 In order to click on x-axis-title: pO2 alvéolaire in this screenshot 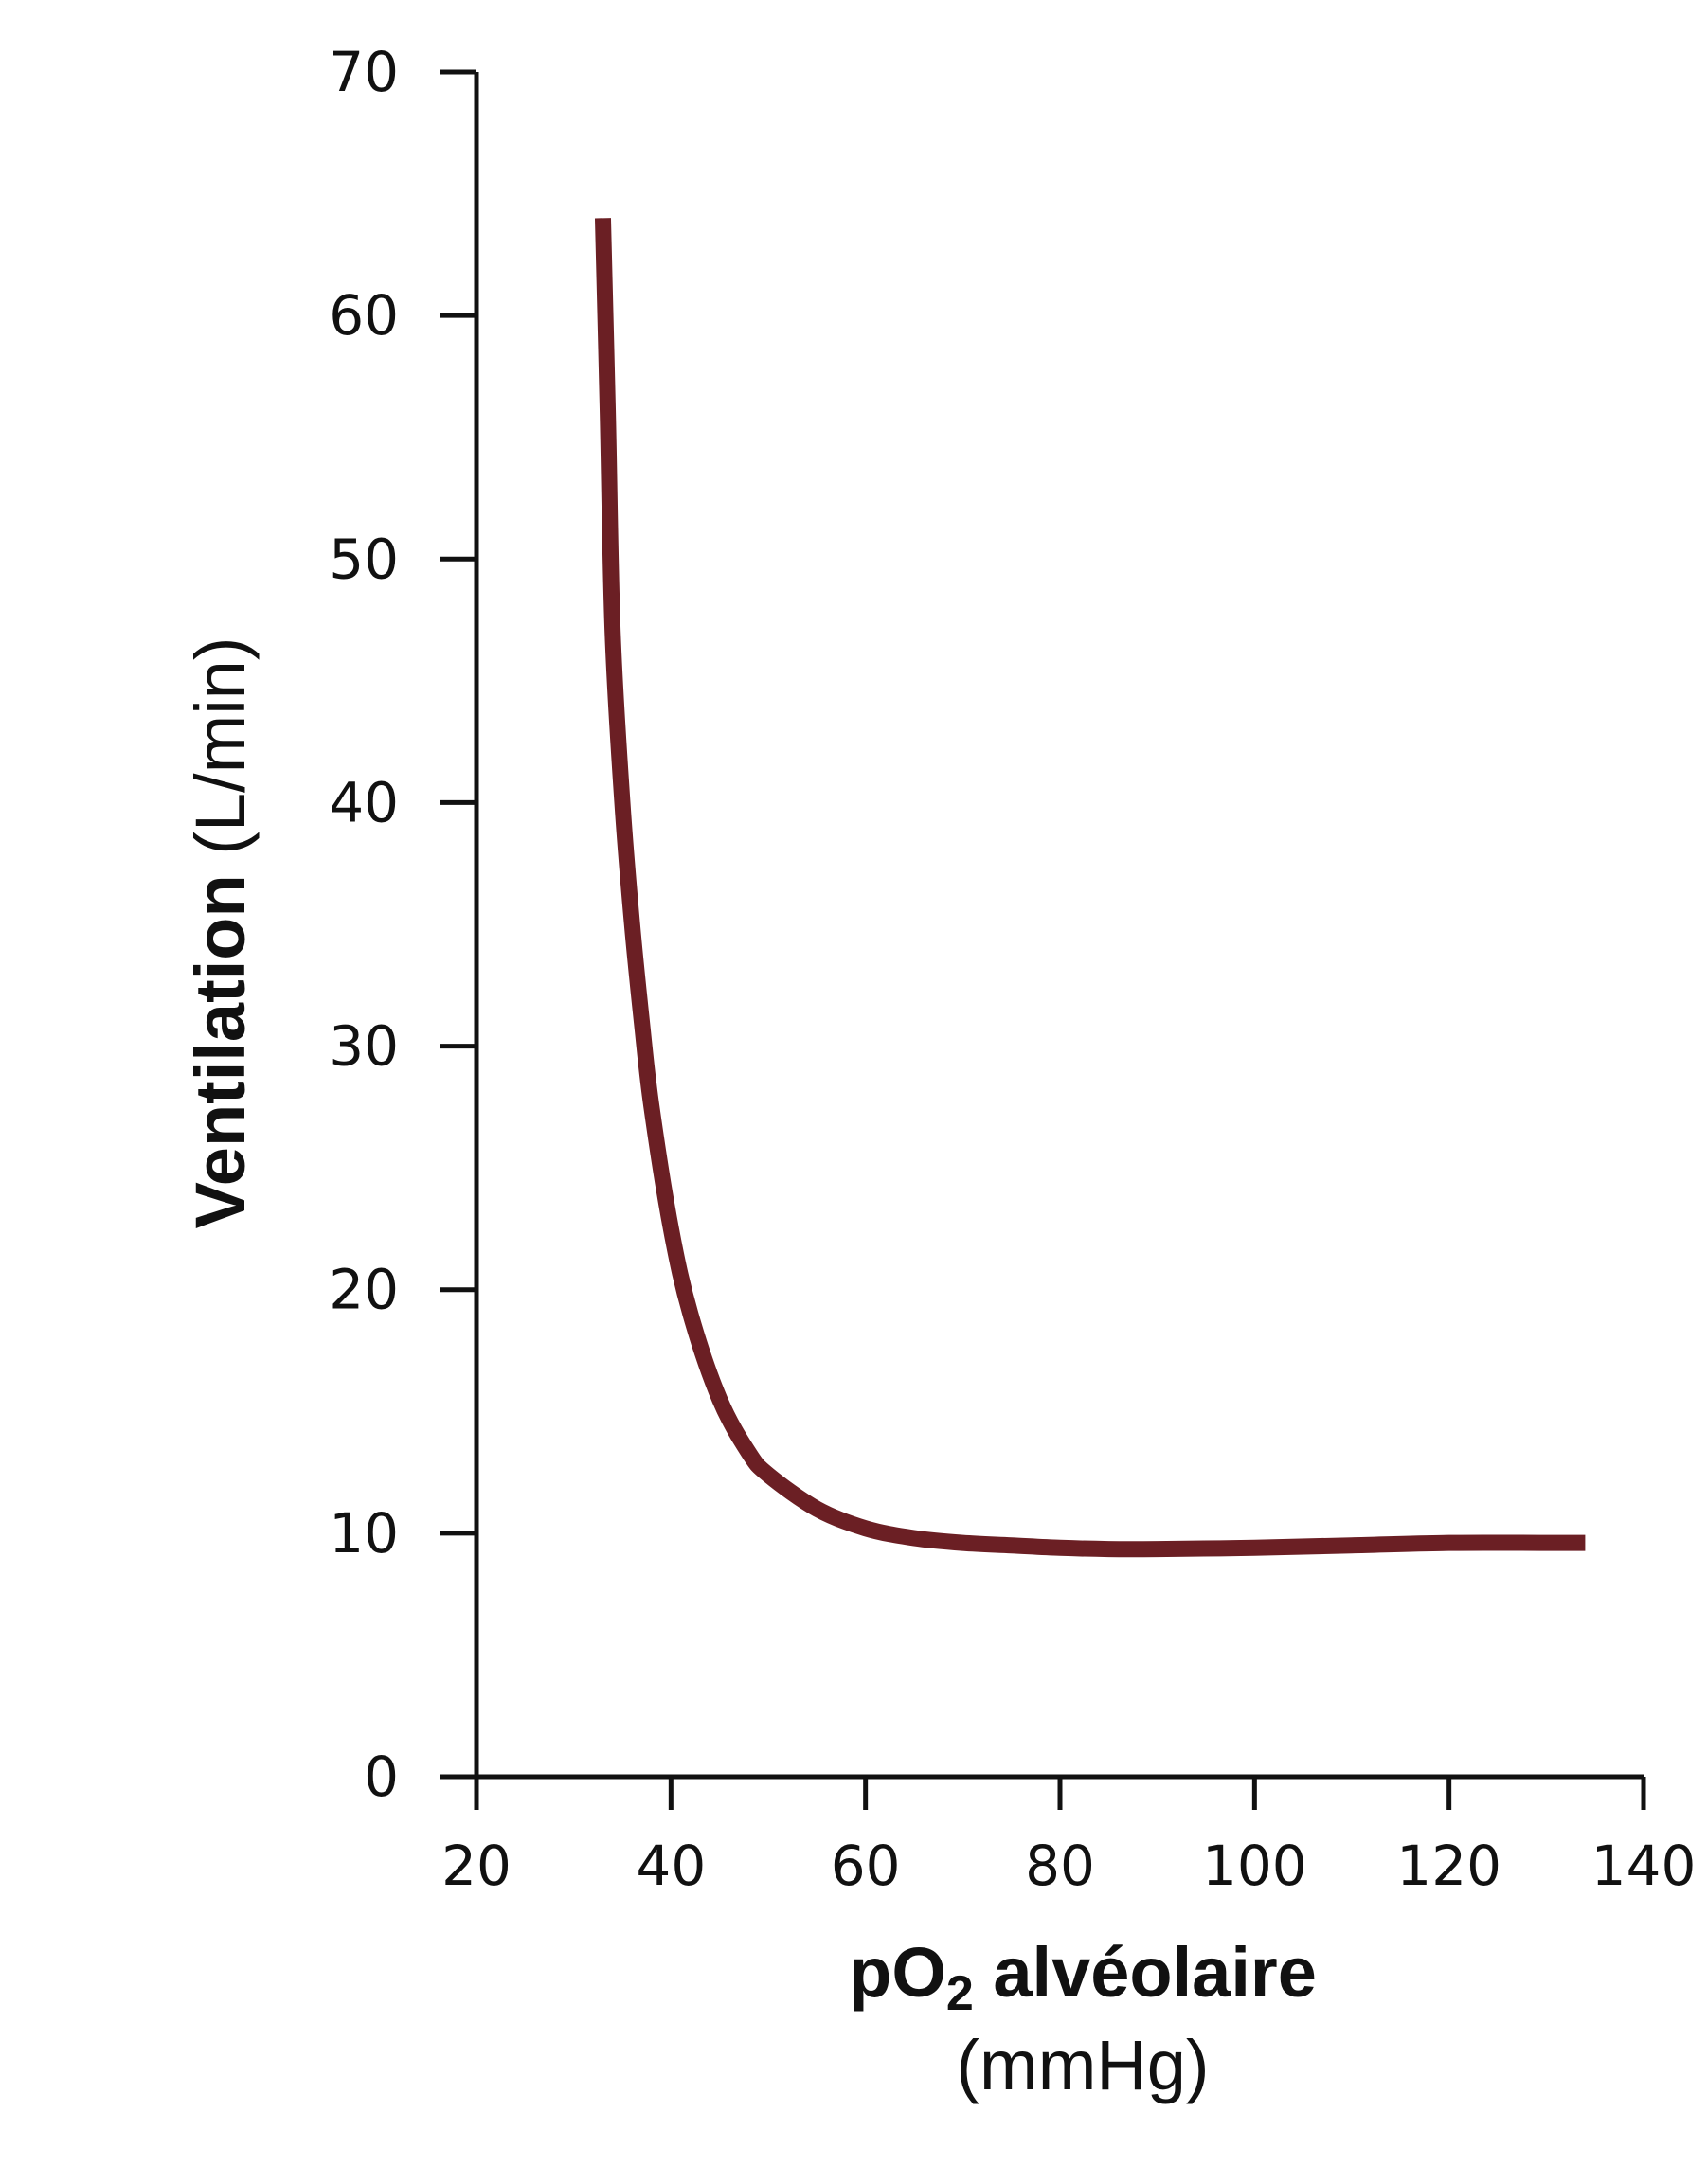, I will do `click(1083, 1977)`.